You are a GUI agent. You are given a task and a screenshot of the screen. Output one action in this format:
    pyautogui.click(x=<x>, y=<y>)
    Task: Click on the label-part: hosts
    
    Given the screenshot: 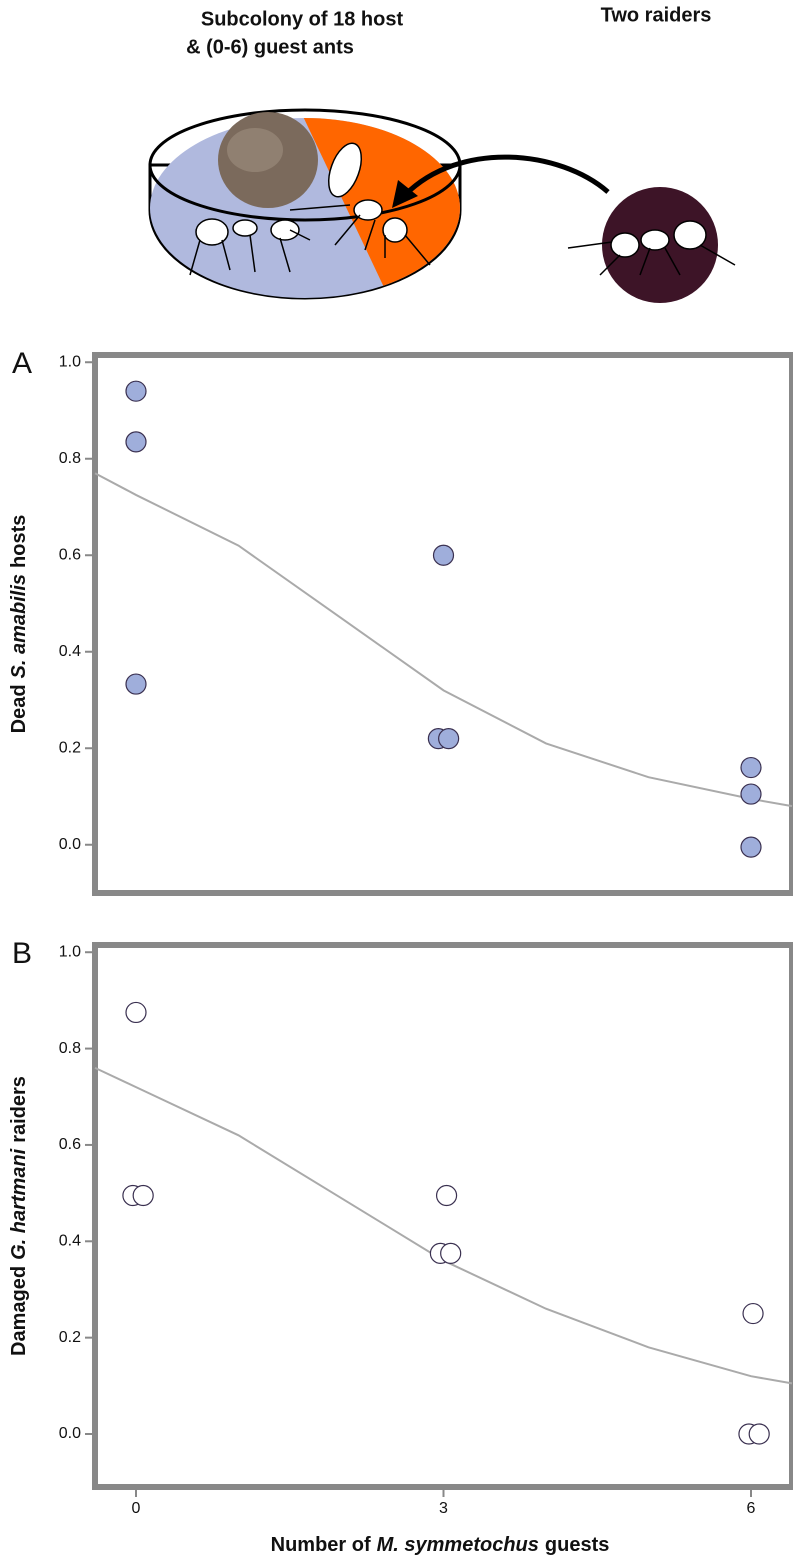 What is the action you would take?
    pyautogui.click(x=19, y=541)
    